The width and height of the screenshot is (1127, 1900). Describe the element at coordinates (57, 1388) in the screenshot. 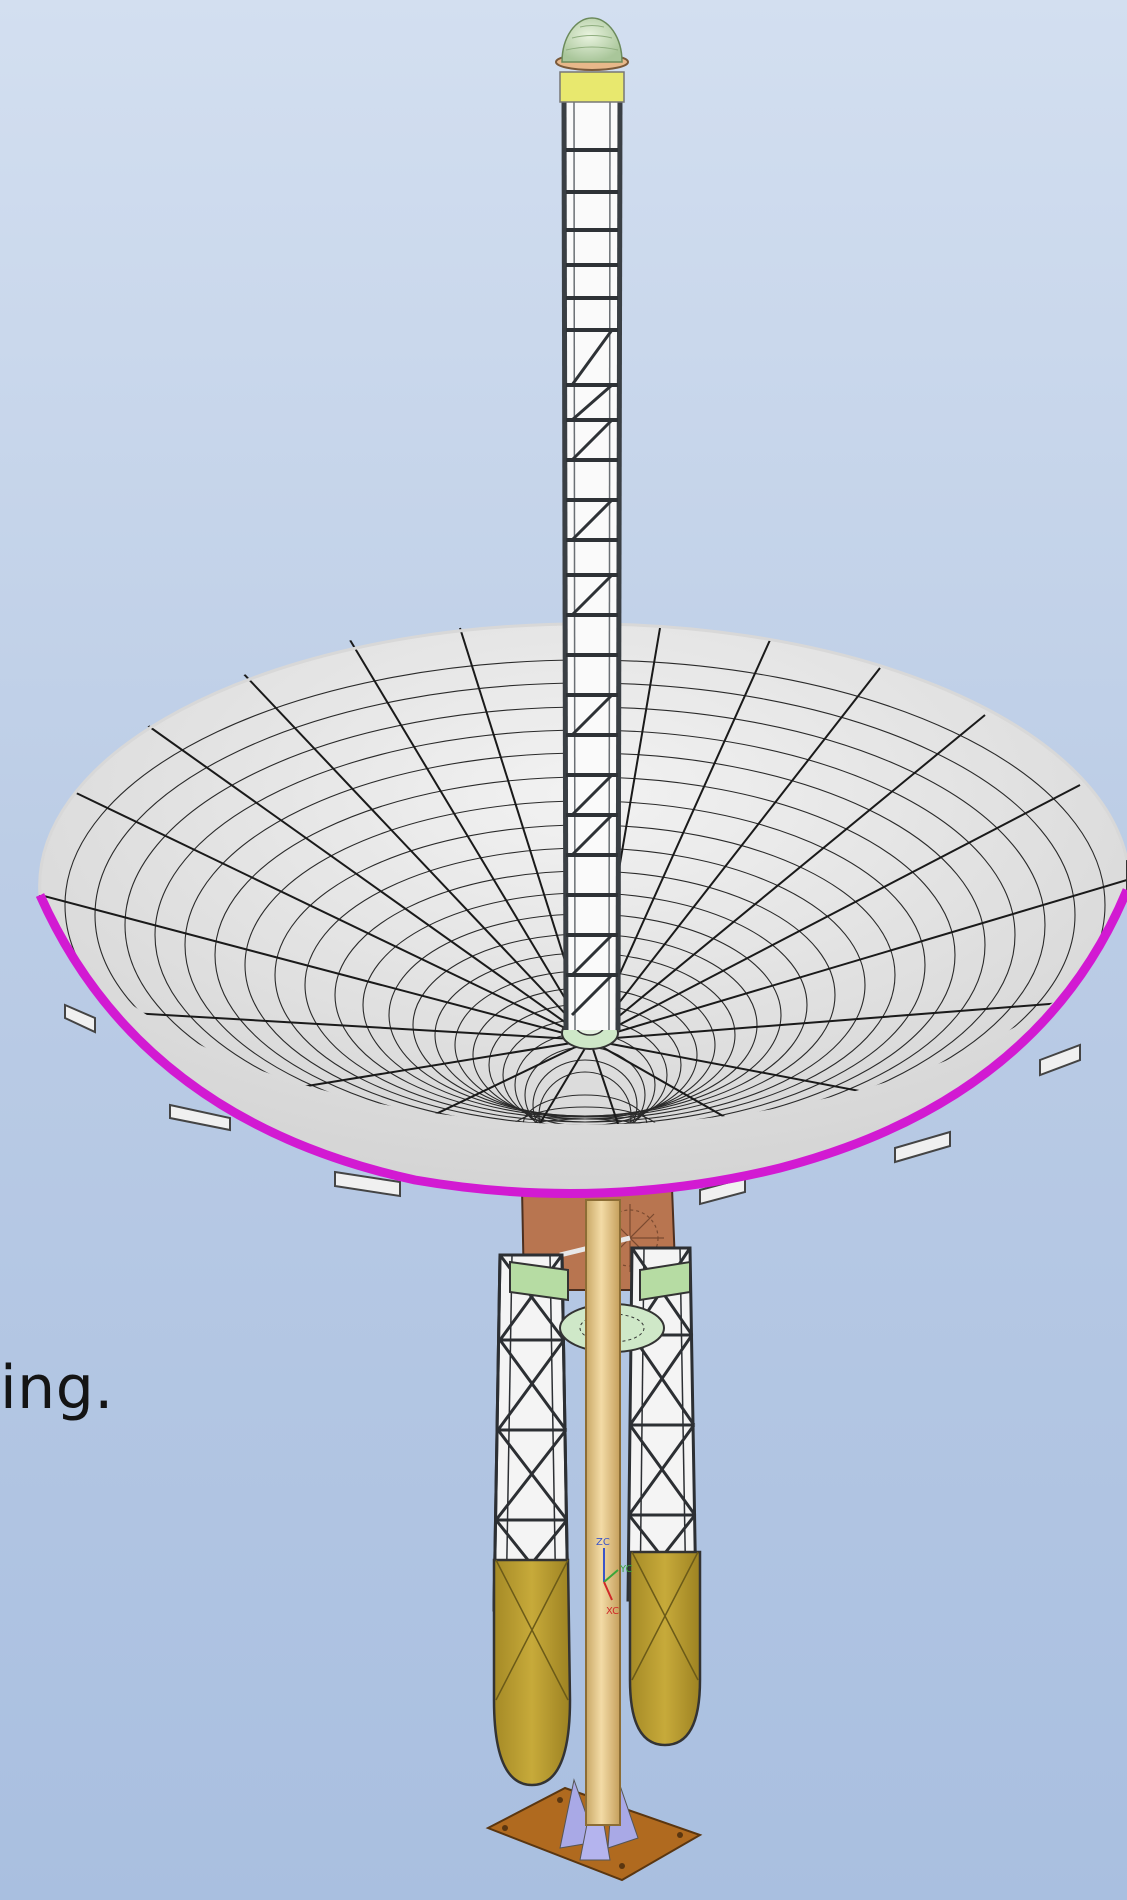

I see `slide-text-fragment: ing.` at that location.